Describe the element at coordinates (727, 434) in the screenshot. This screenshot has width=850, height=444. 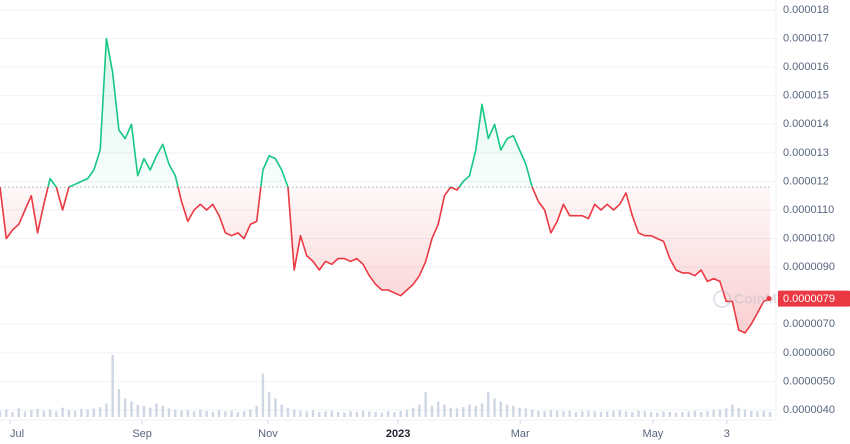
I see `x-tick-label: 3` at that location.